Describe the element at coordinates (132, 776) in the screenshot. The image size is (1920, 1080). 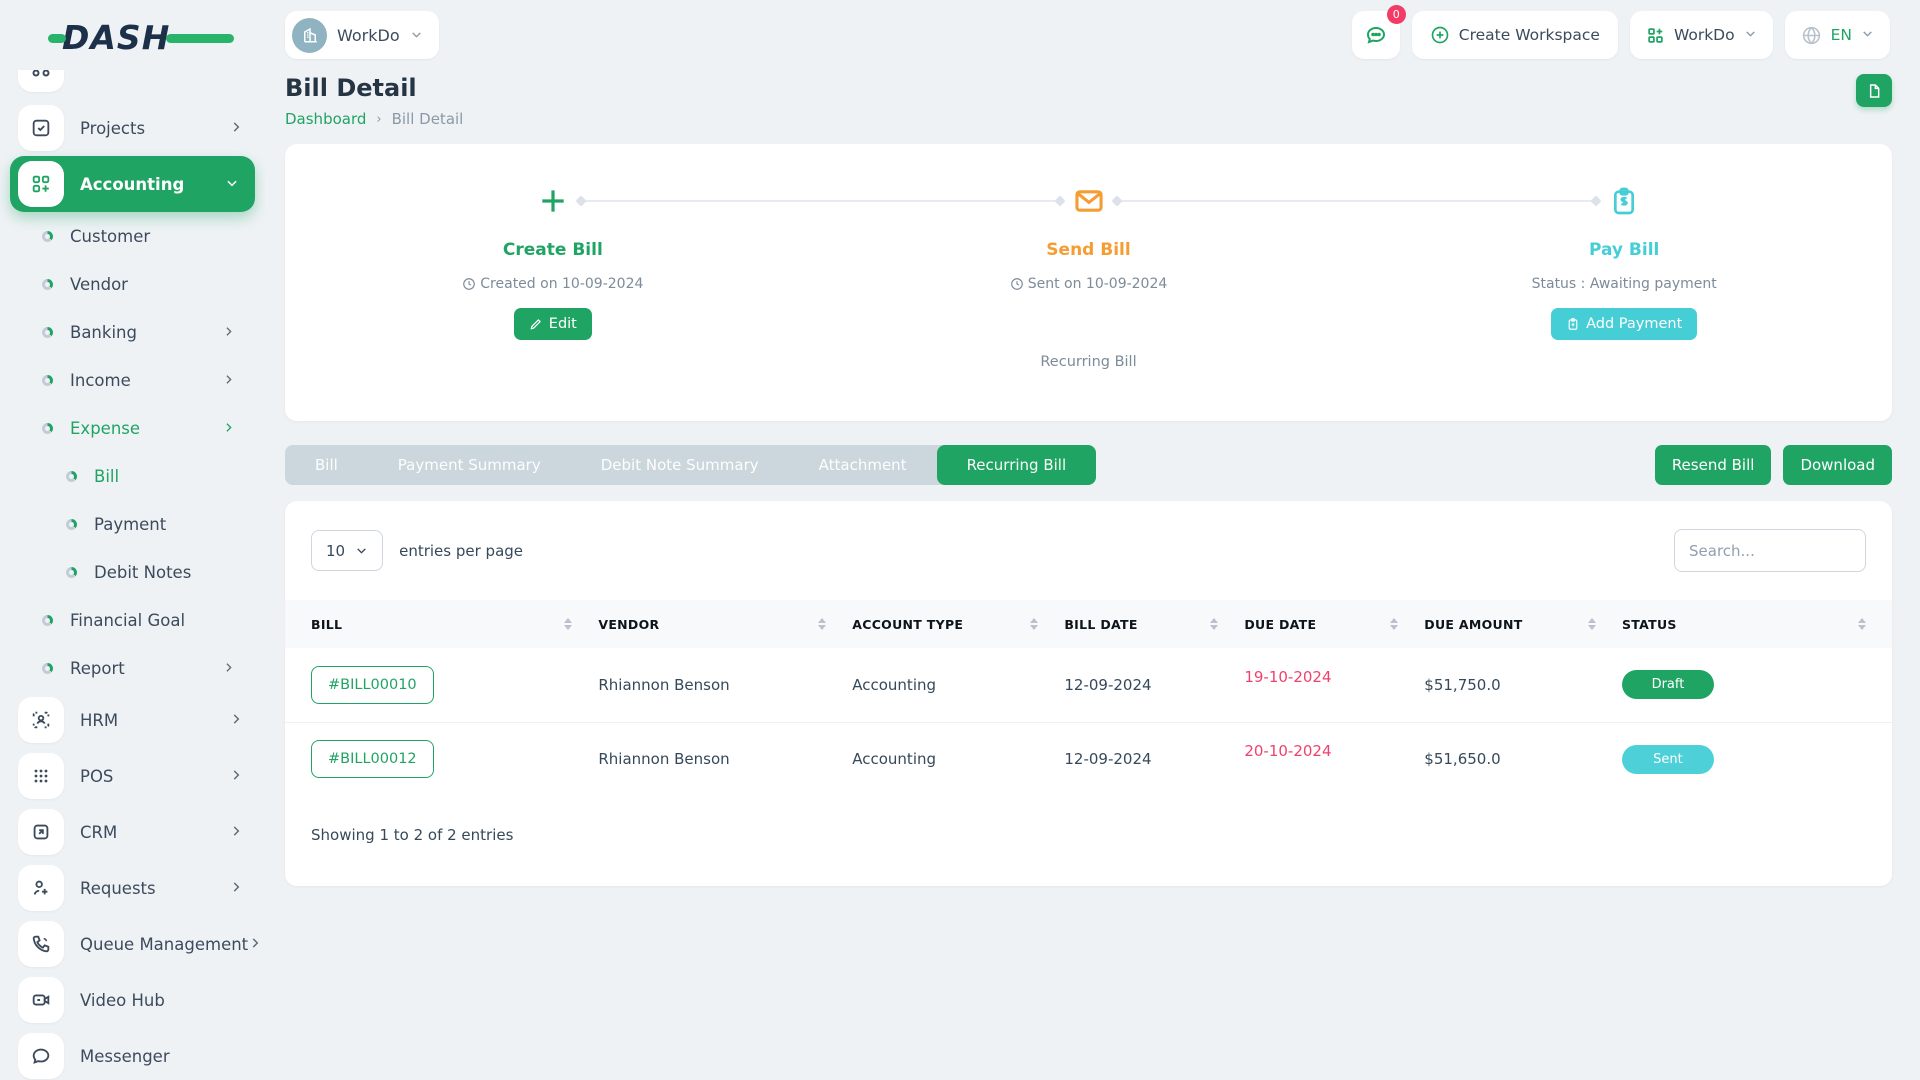
I see `sidebar-item-pos: POS` at that location.